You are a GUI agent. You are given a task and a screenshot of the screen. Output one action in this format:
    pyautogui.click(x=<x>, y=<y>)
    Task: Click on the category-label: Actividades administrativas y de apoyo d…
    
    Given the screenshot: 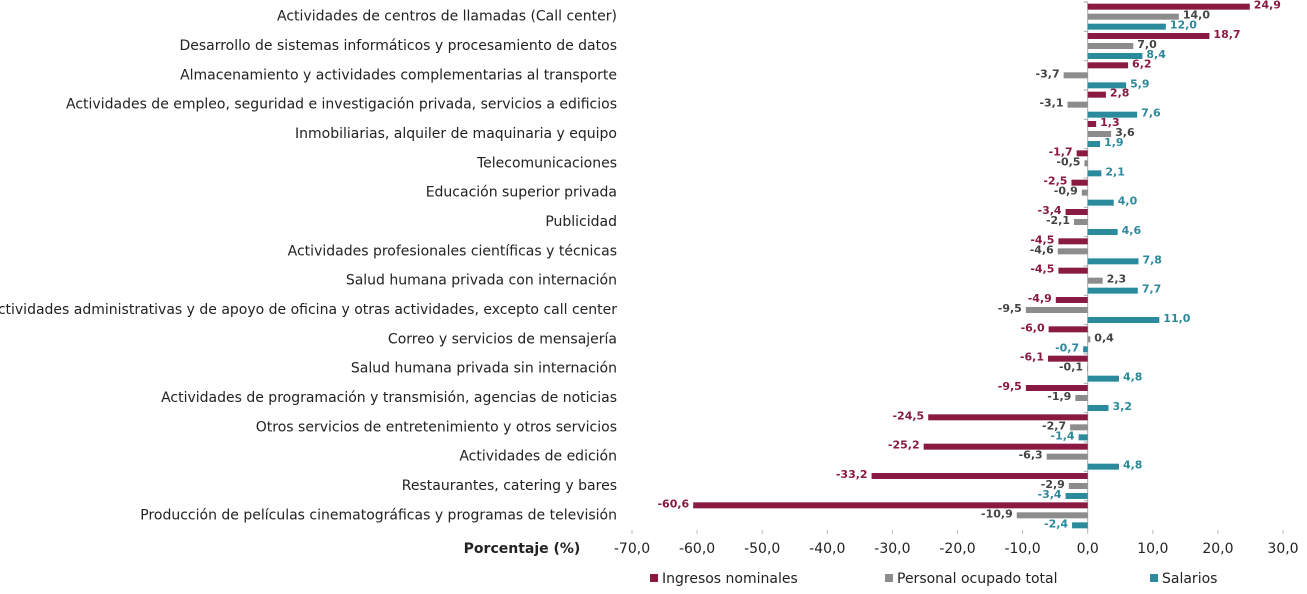 What is the action you would take?
    pyautogui.click(x=308, y=310)
    